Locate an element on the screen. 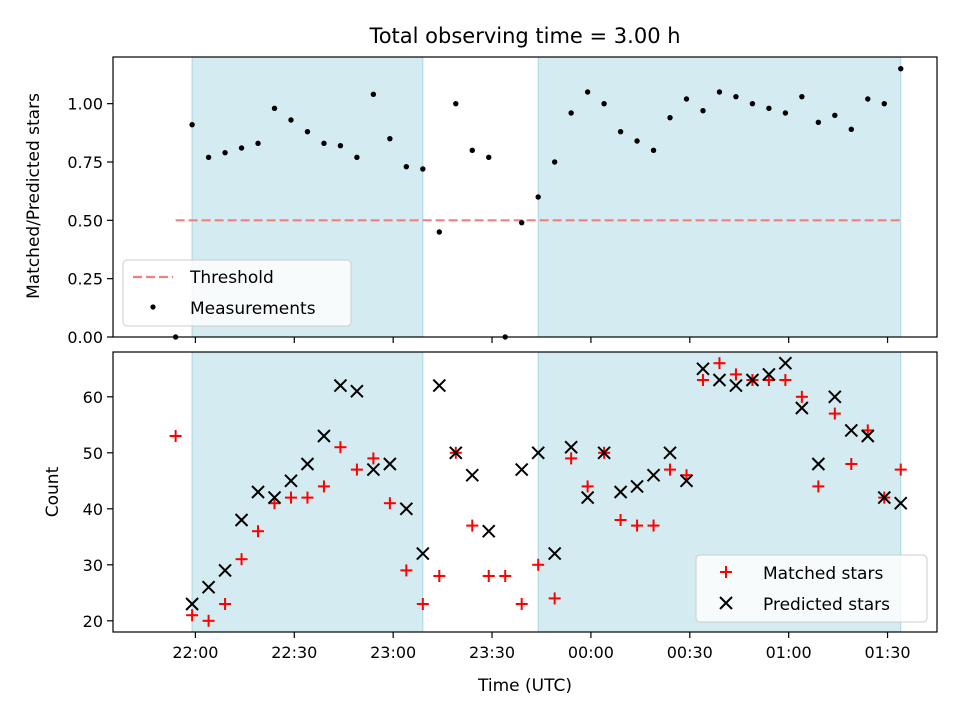  x-tick-label-0: 22:00 is located at coordinates (195, 652).